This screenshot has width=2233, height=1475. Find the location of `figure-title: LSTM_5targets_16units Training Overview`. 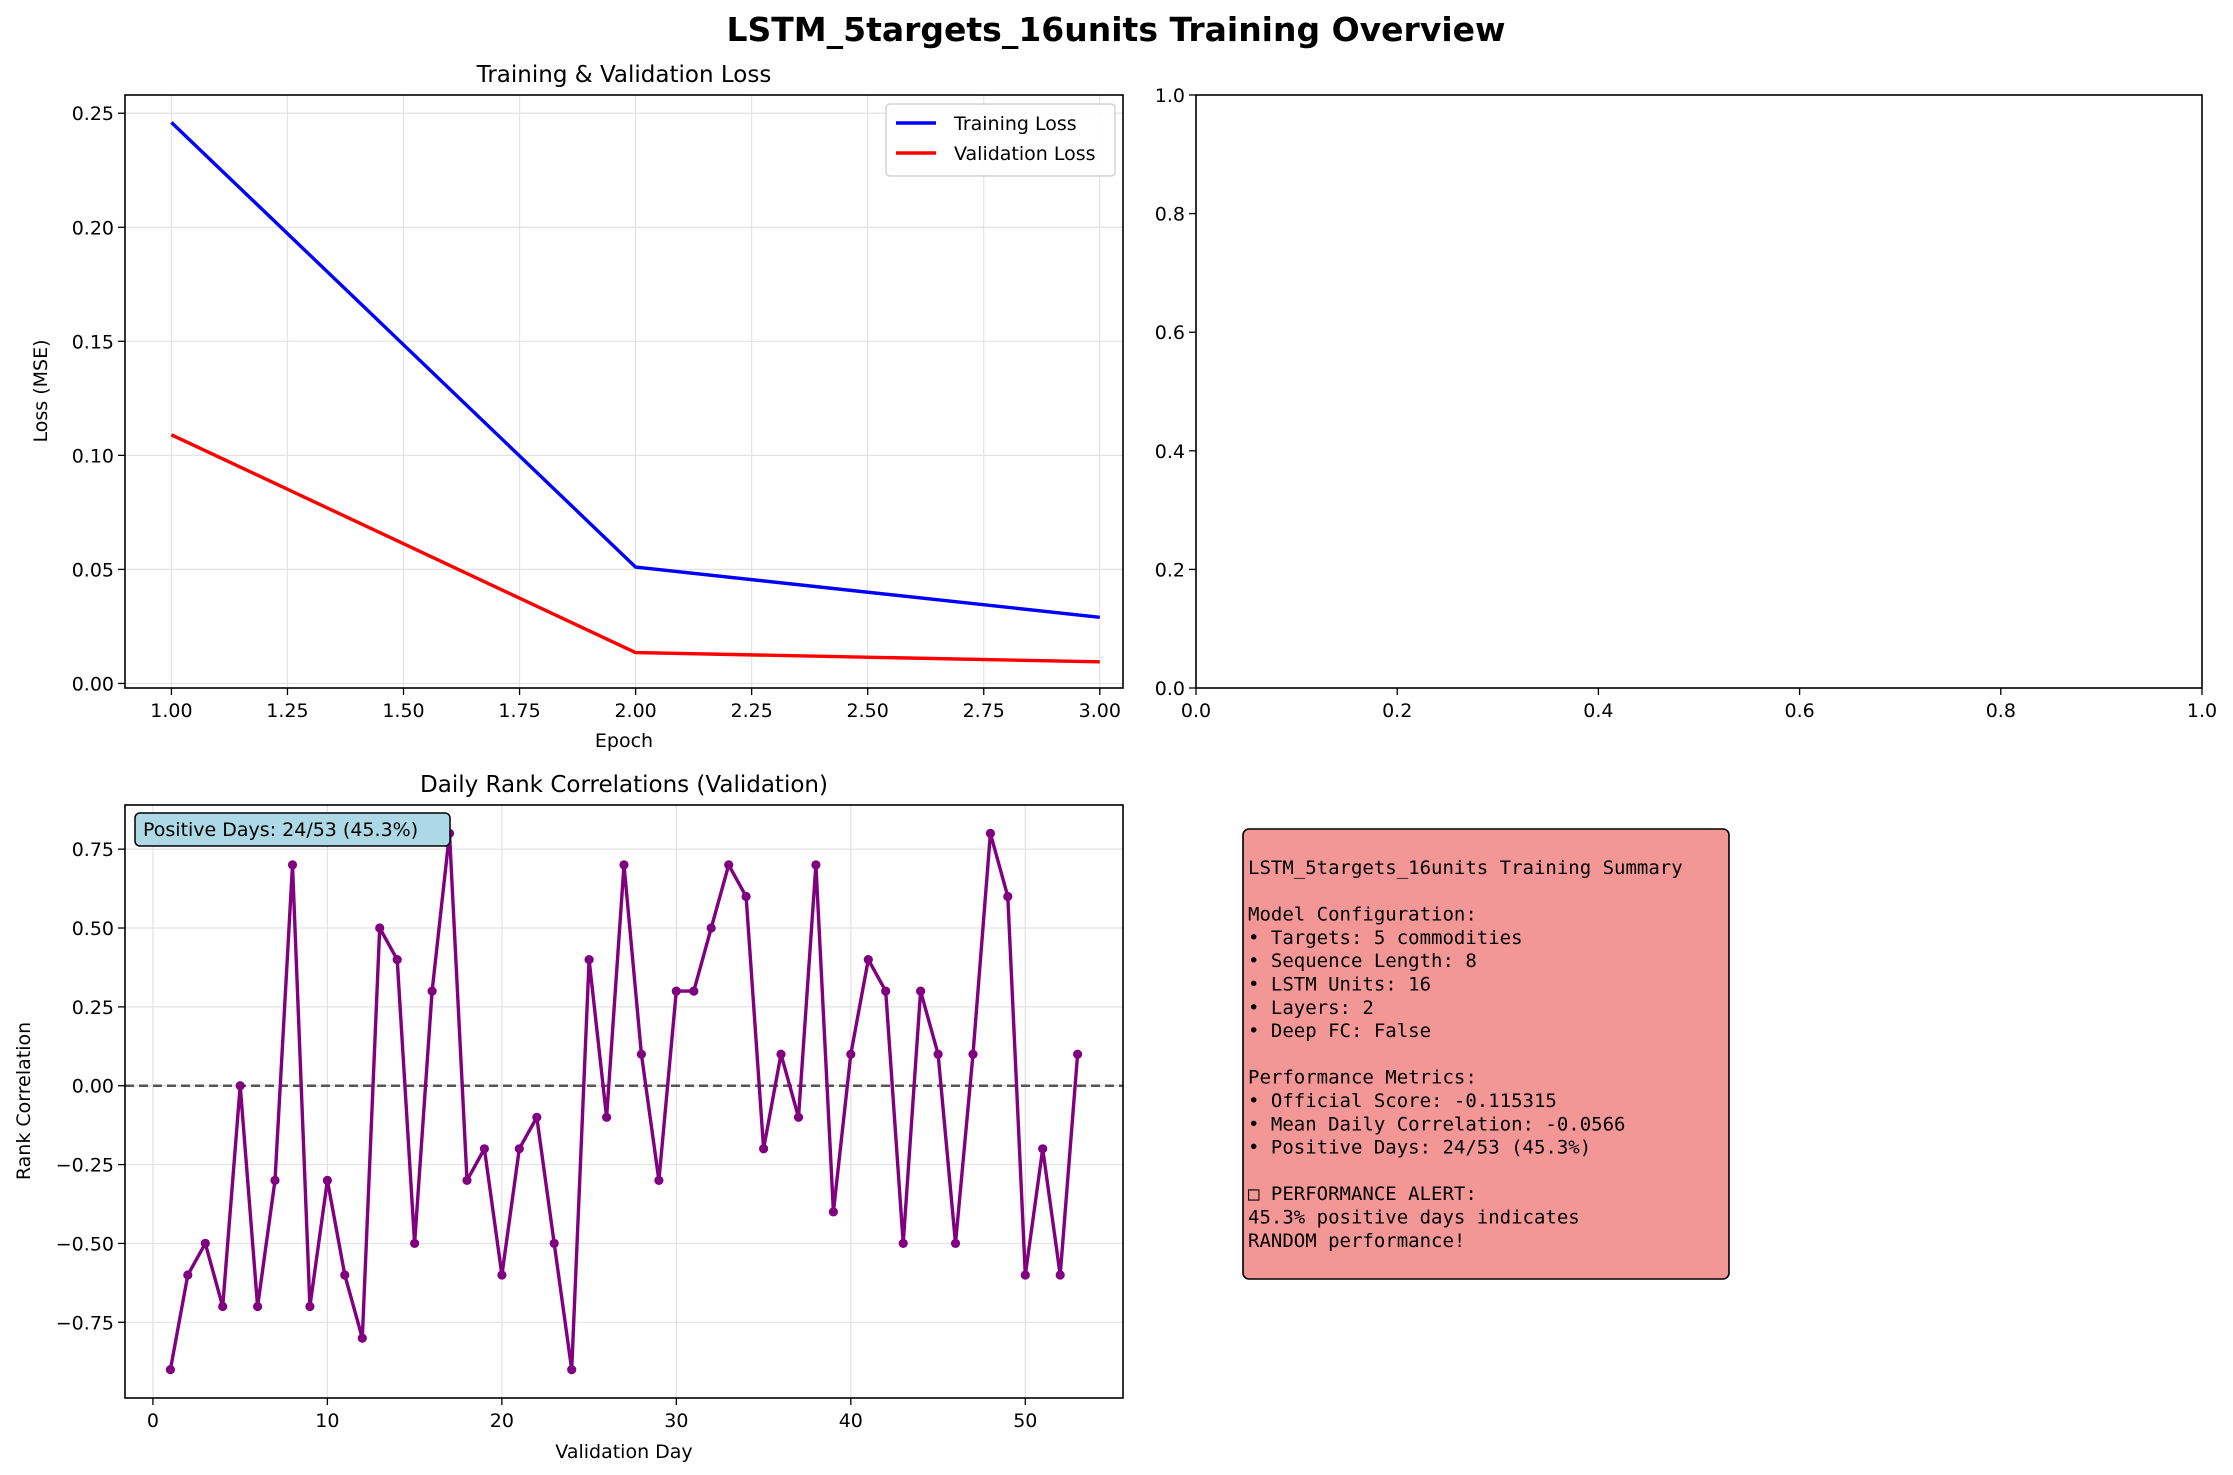

figure-title: LSTM_5targets_16units Training Overview is located at coordinates (1115, 29).